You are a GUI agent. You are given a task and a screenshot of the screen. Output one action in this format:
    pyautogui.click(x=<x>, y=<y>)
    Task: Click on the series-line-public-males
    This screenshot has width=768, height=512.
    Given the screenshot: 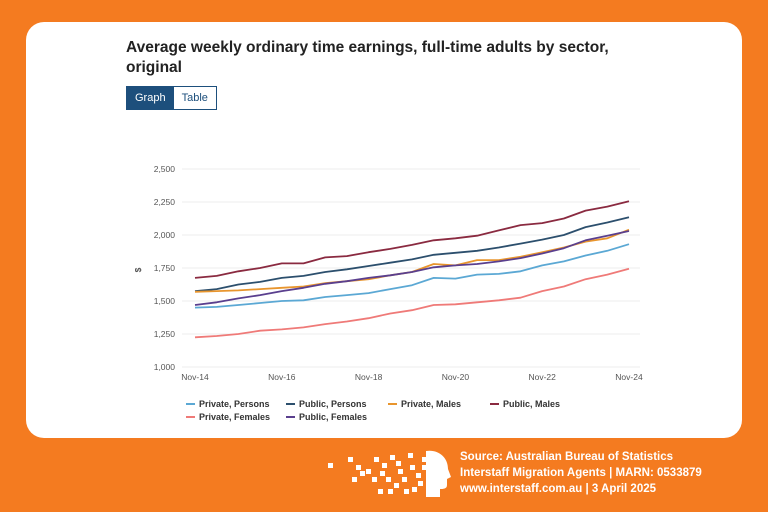 What is the action you would take?
    pyautogui.click(x=412, y=239)
    